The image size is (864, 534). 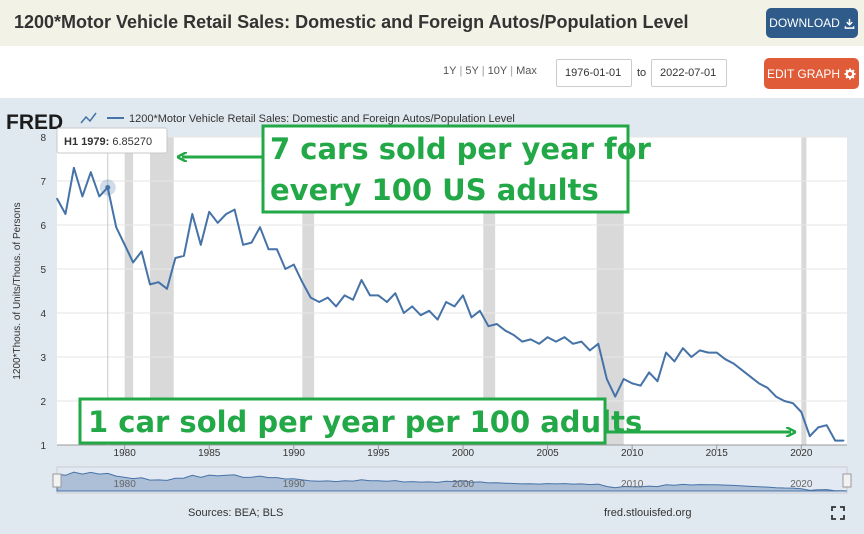 I want to click on range-1y: 1Y, so click(x=450, y=71).